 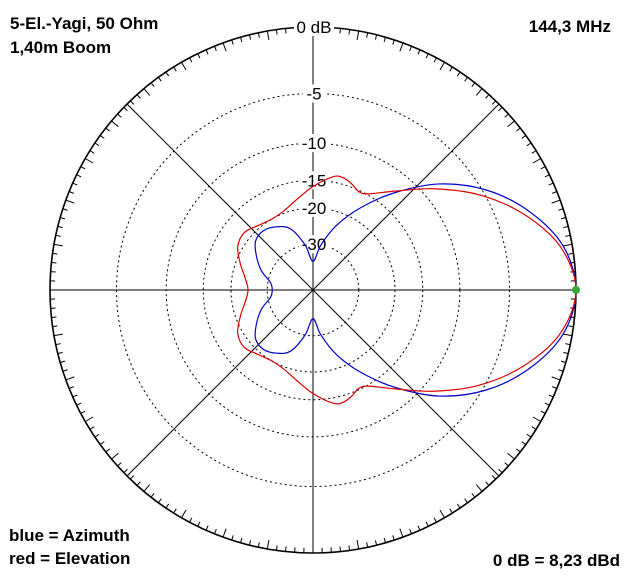 I want to click on chart-subtitle: 1,40m Boom, so click(x=61, y=47).